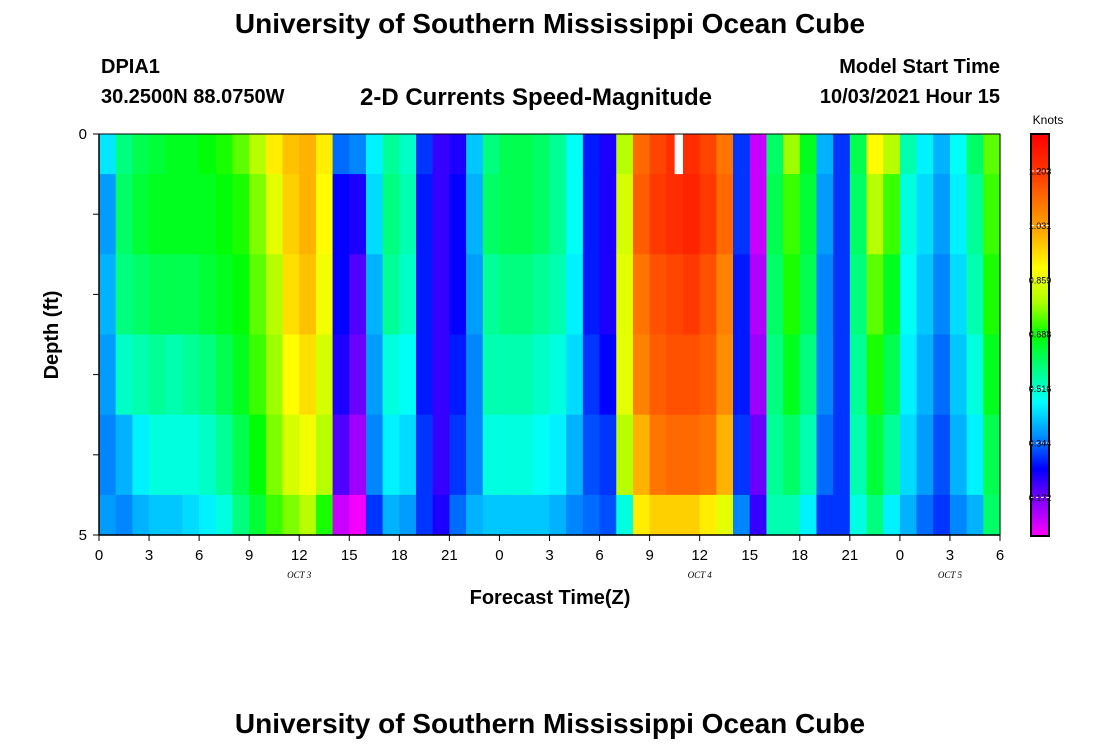 The image size is (1100, 750). What do you see at coordinates (536, 97) in the screenshot?
I see `chart-title: 2-D Currents Speed-Magnitude` at bounding box center [536, 97].